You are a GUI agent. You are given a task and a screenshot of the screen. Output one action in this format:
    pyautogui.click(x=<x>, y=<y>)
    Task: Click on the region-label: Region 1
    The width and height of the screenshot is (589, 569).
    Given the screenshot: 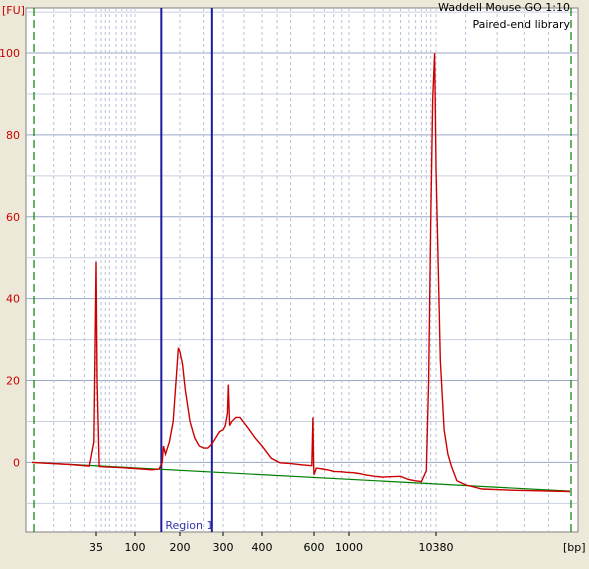 What is the action you would take?
    pyautogui.click(x=189, y=525)
    